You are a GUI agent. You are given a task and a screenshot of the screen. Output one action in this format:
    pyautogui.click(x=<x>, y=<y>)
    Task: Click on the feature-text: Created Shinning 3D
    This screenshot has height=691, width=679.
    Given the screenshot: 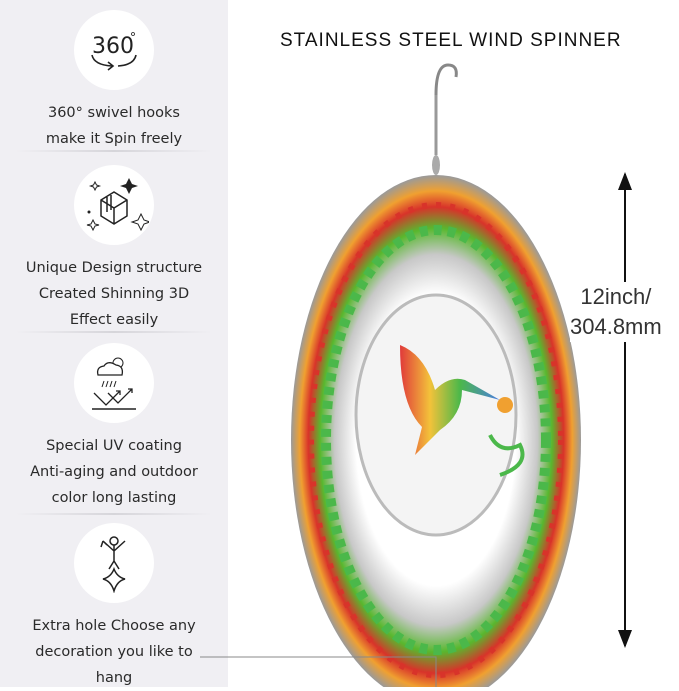 What is the action you would take?
    pyautogui.click(x=114, y=294)
    